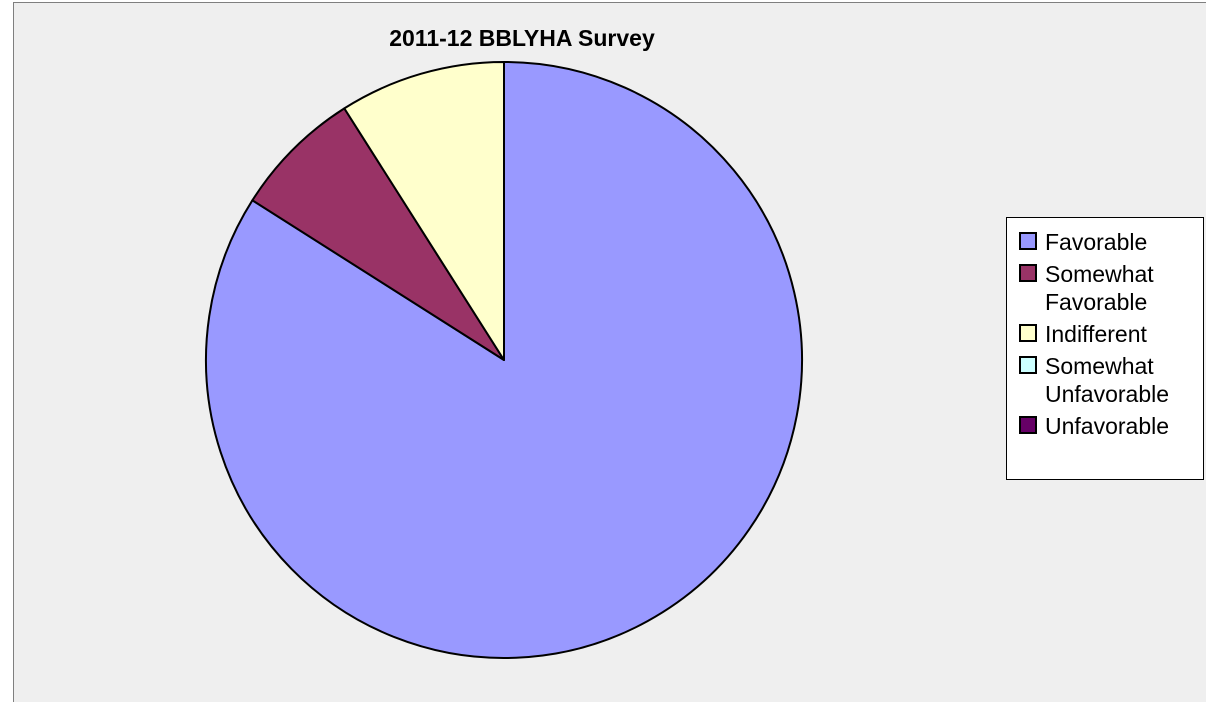 This screenshot has height=702, width=1206. What do you see at coordinates (1096, 242) in the screenshot?
I see `legend-label-favorable: Favorable` at bounding box center [1096, 242].